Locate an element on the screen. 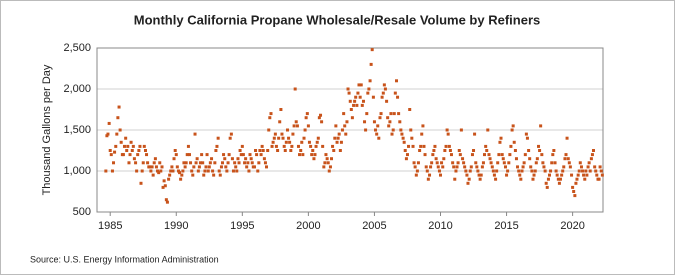 Image resolution: width=675 pixels, height=275 pixels. y-tick-label: 1,500 is located at coordinates (77, 130).